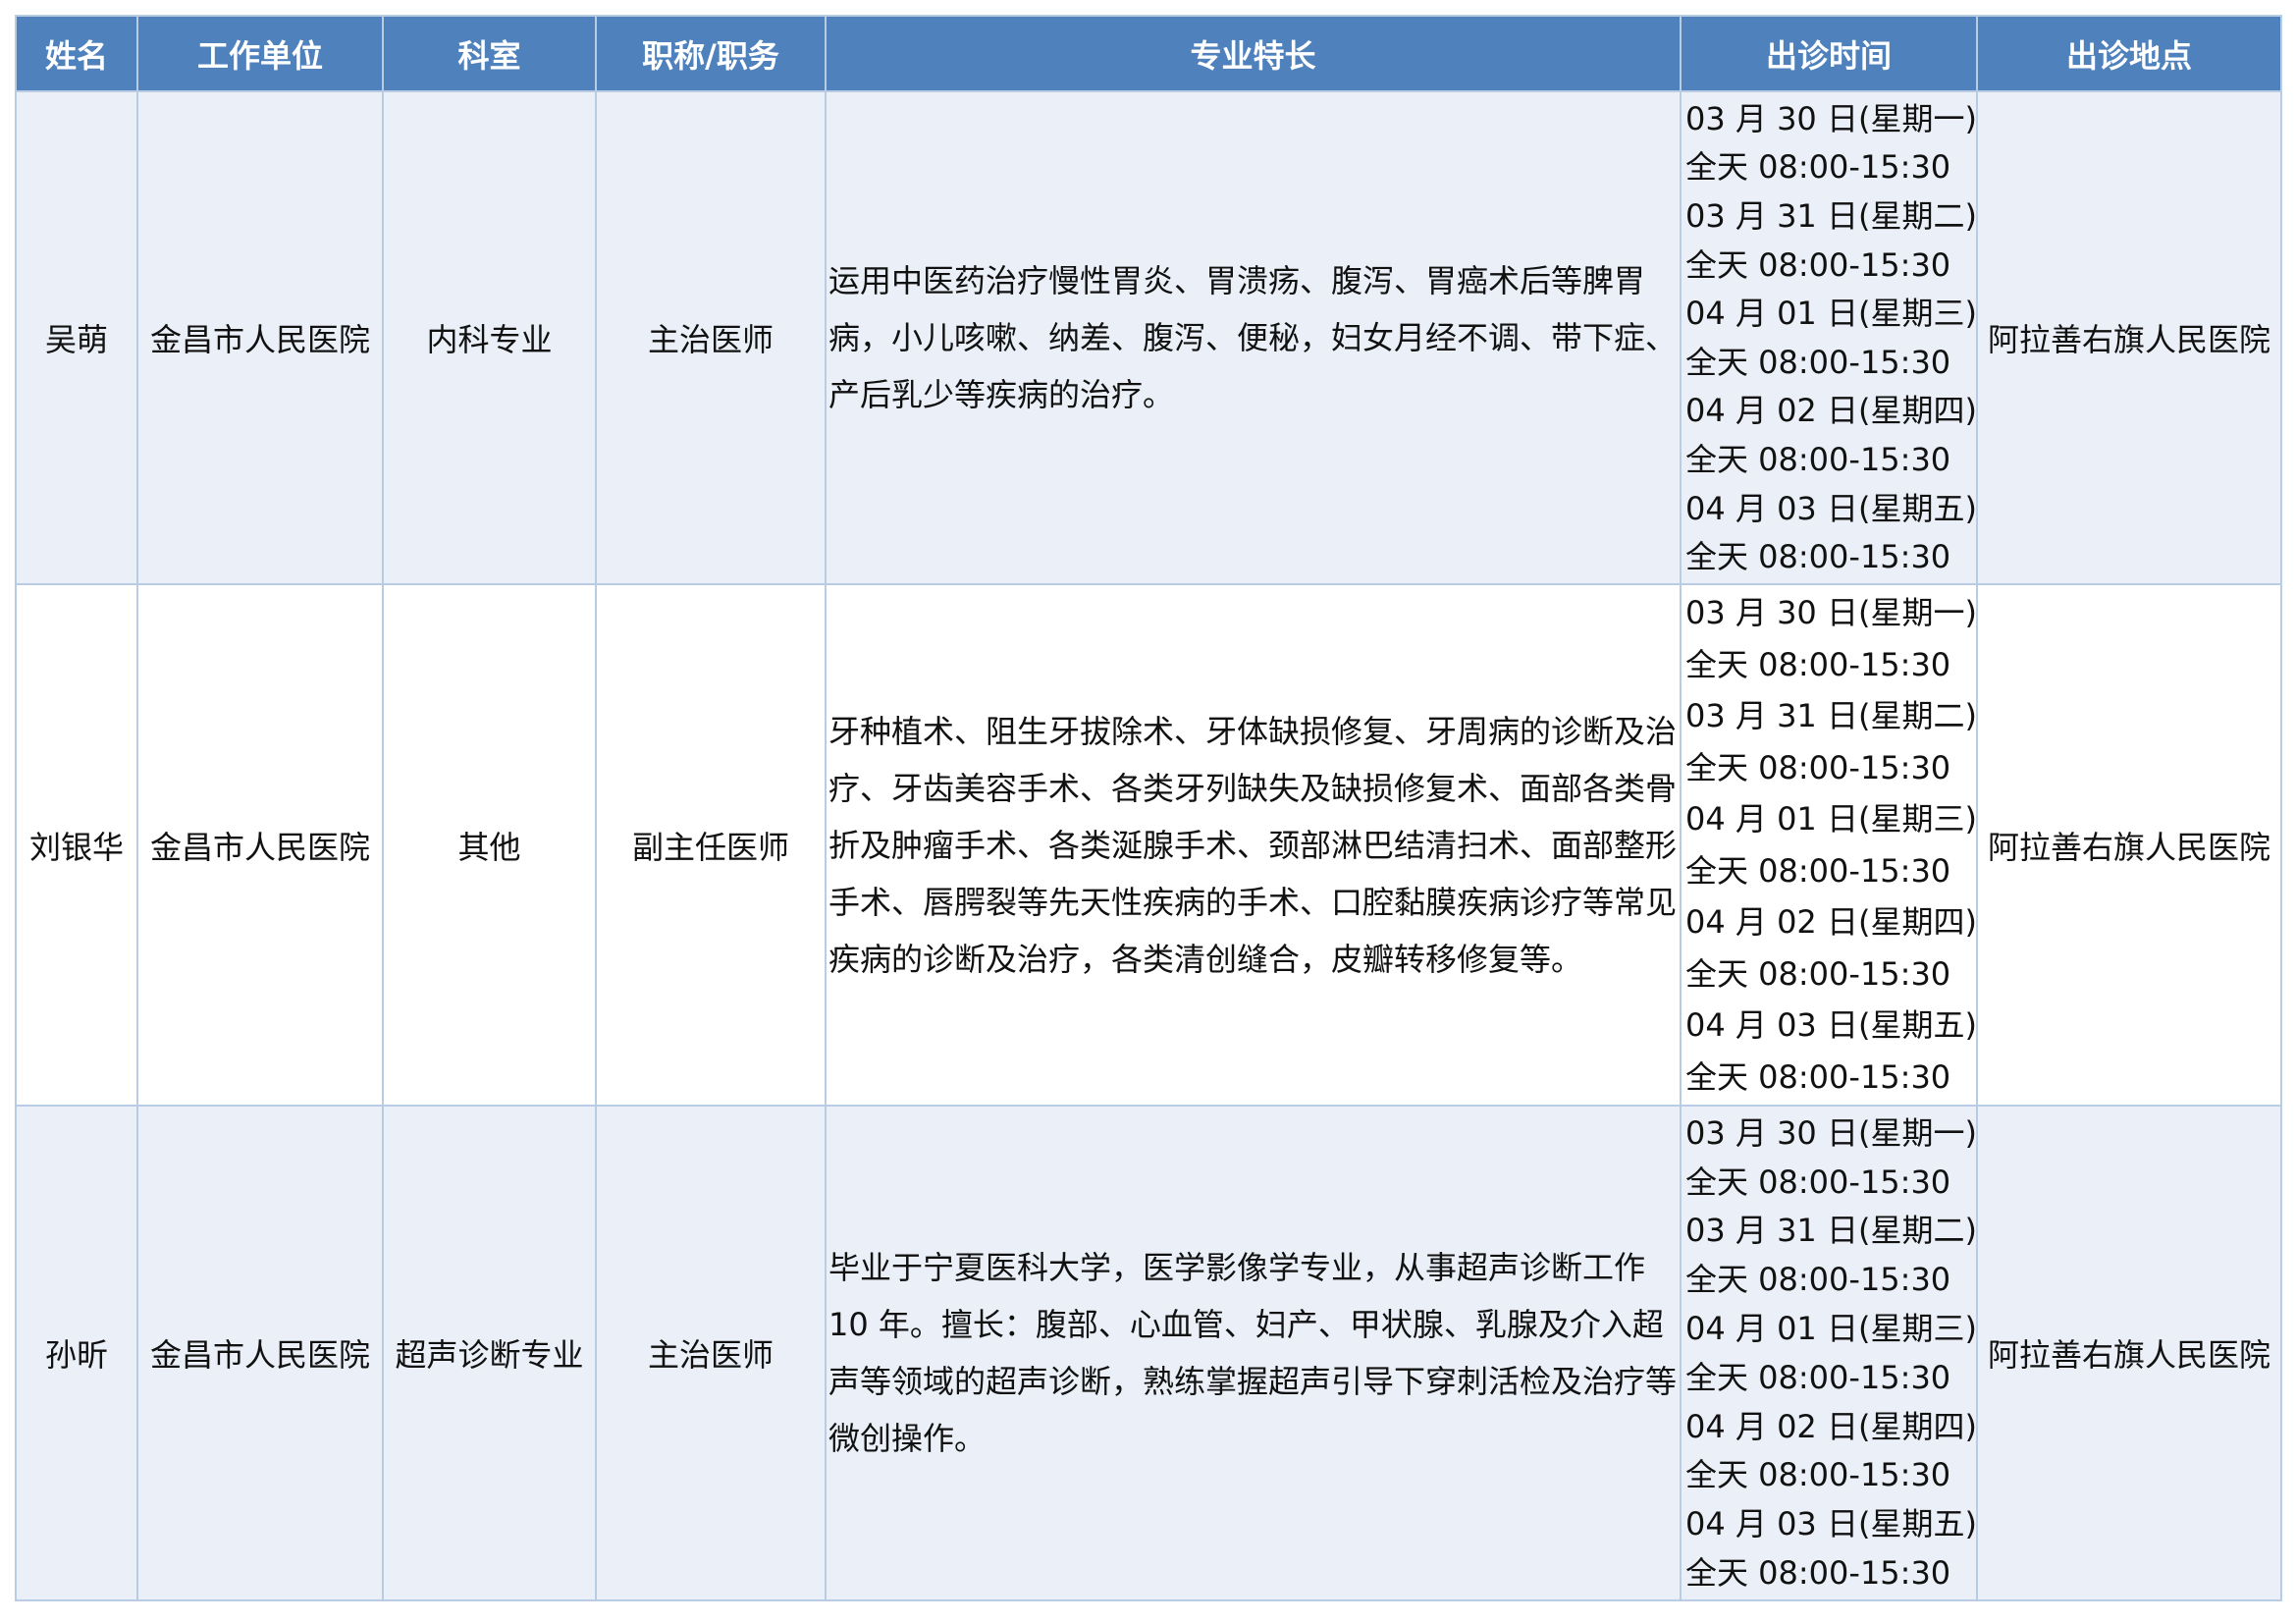  What do you see at coordinates (76, 54) in the screenshot?
I see `header-name: 姓名` at bounding box center [76, 54].